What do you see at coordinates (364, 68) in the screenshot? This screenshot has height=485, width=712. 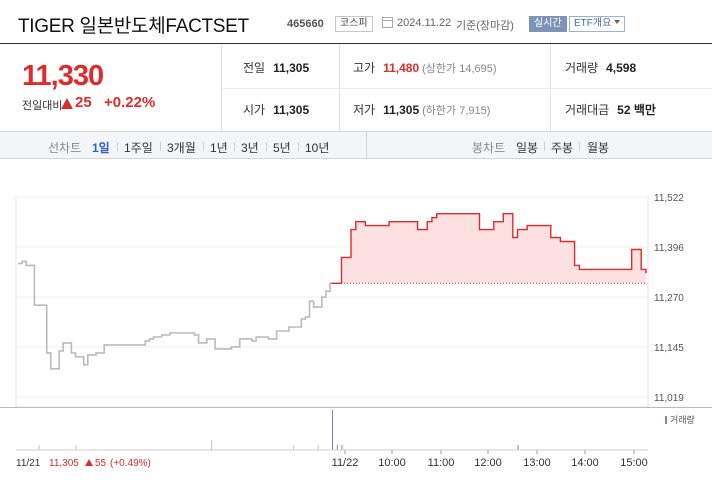 I see `stat-label: 고가` at bounding box center [364, 68].